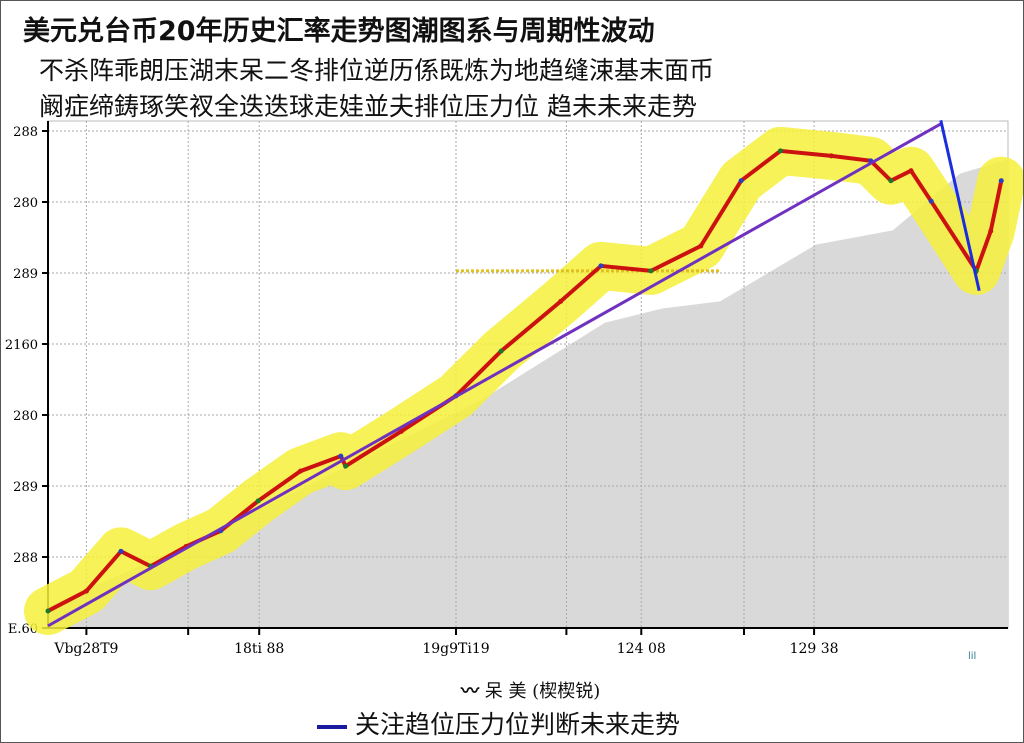 The image size is (1024, 743). I want to click on projection-line, so click(960, 206).